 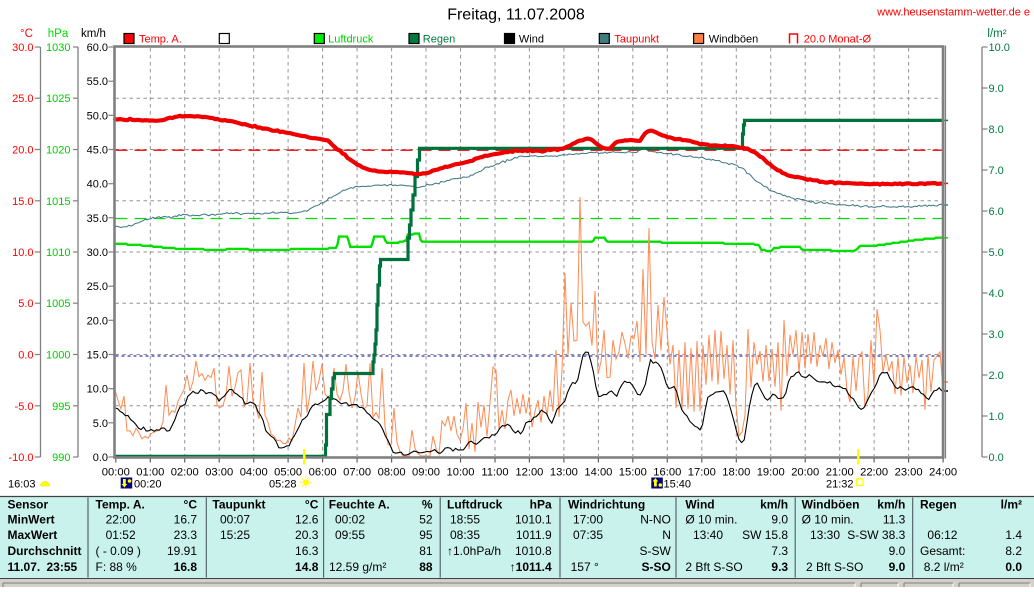 I want to click on svg-text: 6.0, so click(x=996, y=212).